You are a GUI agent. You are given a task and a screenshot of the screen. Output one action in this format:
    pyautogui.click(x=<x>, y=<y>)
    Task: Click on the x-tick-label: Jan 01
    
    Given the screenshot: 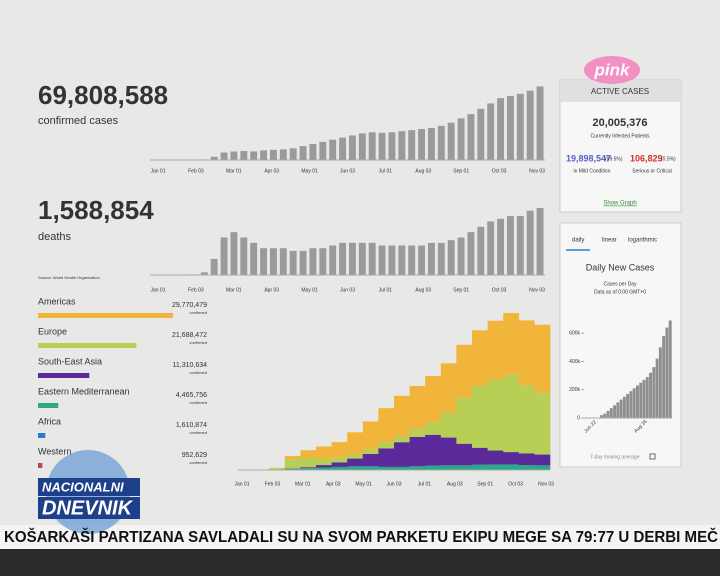 What is the action you would take?
    pyautogui.click(x=157, y=290)
    